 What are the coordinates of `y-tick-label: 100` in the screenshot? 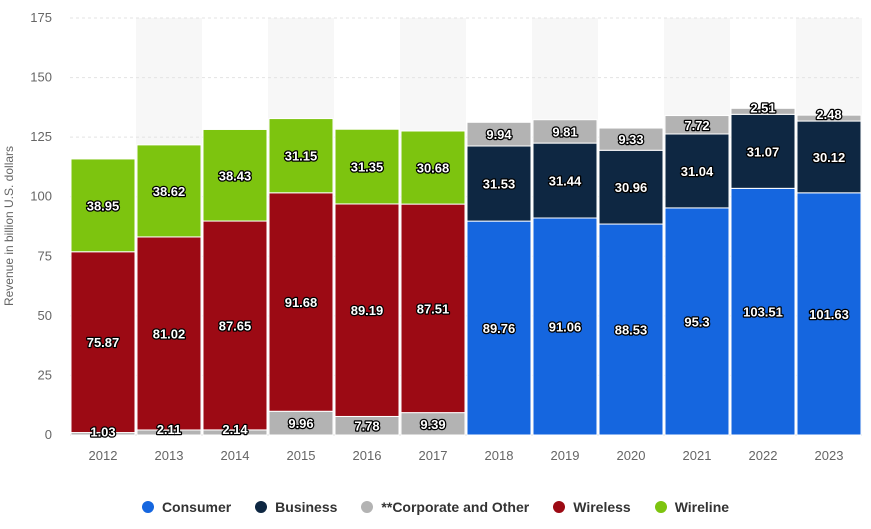 It's located at (41, 196).